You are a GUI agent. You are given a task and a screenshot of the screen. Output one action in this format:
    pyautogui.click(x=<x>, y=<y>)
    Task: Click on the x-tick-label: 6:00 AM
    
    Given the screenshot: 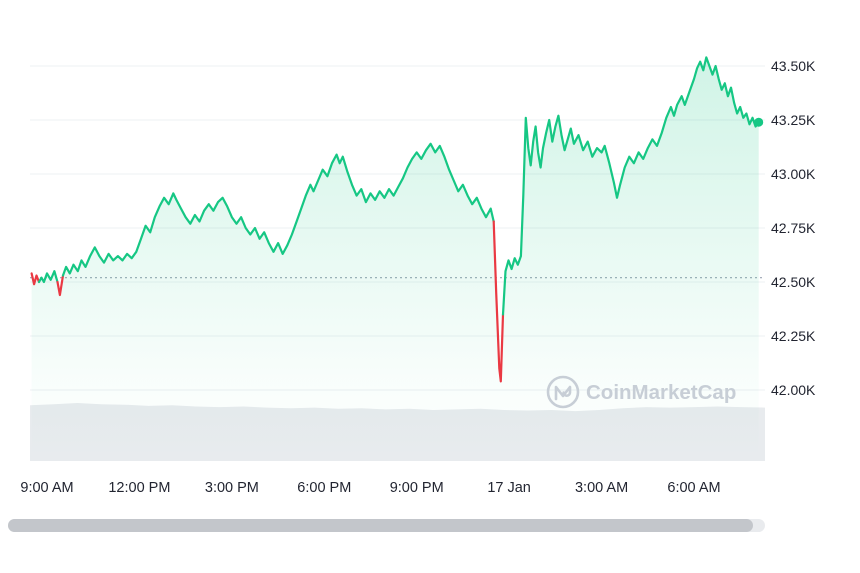 What is the action you would take?
    pyautogui.click(x=693, y=488)
    